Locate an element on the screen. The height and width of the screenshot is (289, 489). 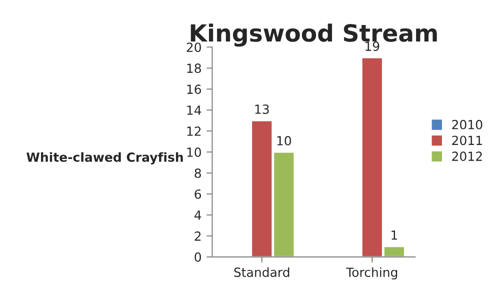
y-tick-label: 4 is located at coordinates (198, 215).